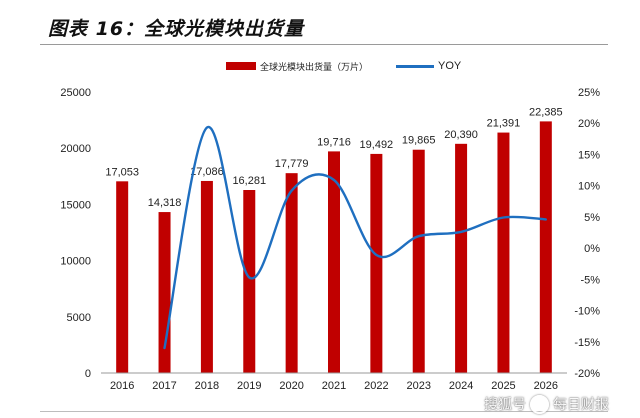  I want to click on y-right-tick-label: 25%, so click(589, 93).